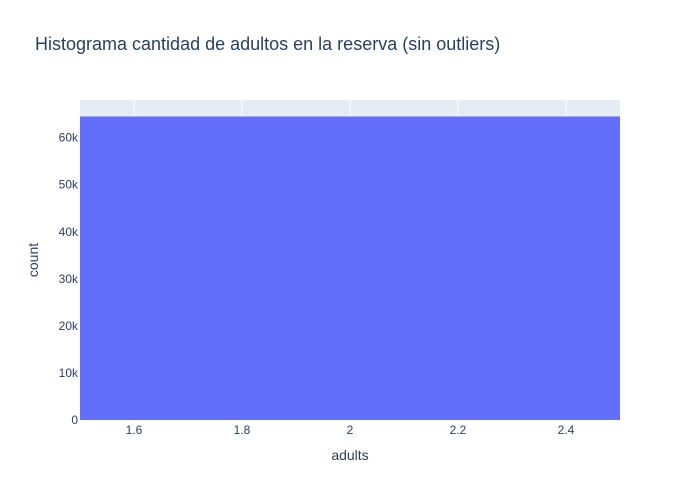 This screenshot has width=700, height=500. Describe the element at coordinates (69, 232) in the screenshot. I see `y-tick-label: 40k` at that location.